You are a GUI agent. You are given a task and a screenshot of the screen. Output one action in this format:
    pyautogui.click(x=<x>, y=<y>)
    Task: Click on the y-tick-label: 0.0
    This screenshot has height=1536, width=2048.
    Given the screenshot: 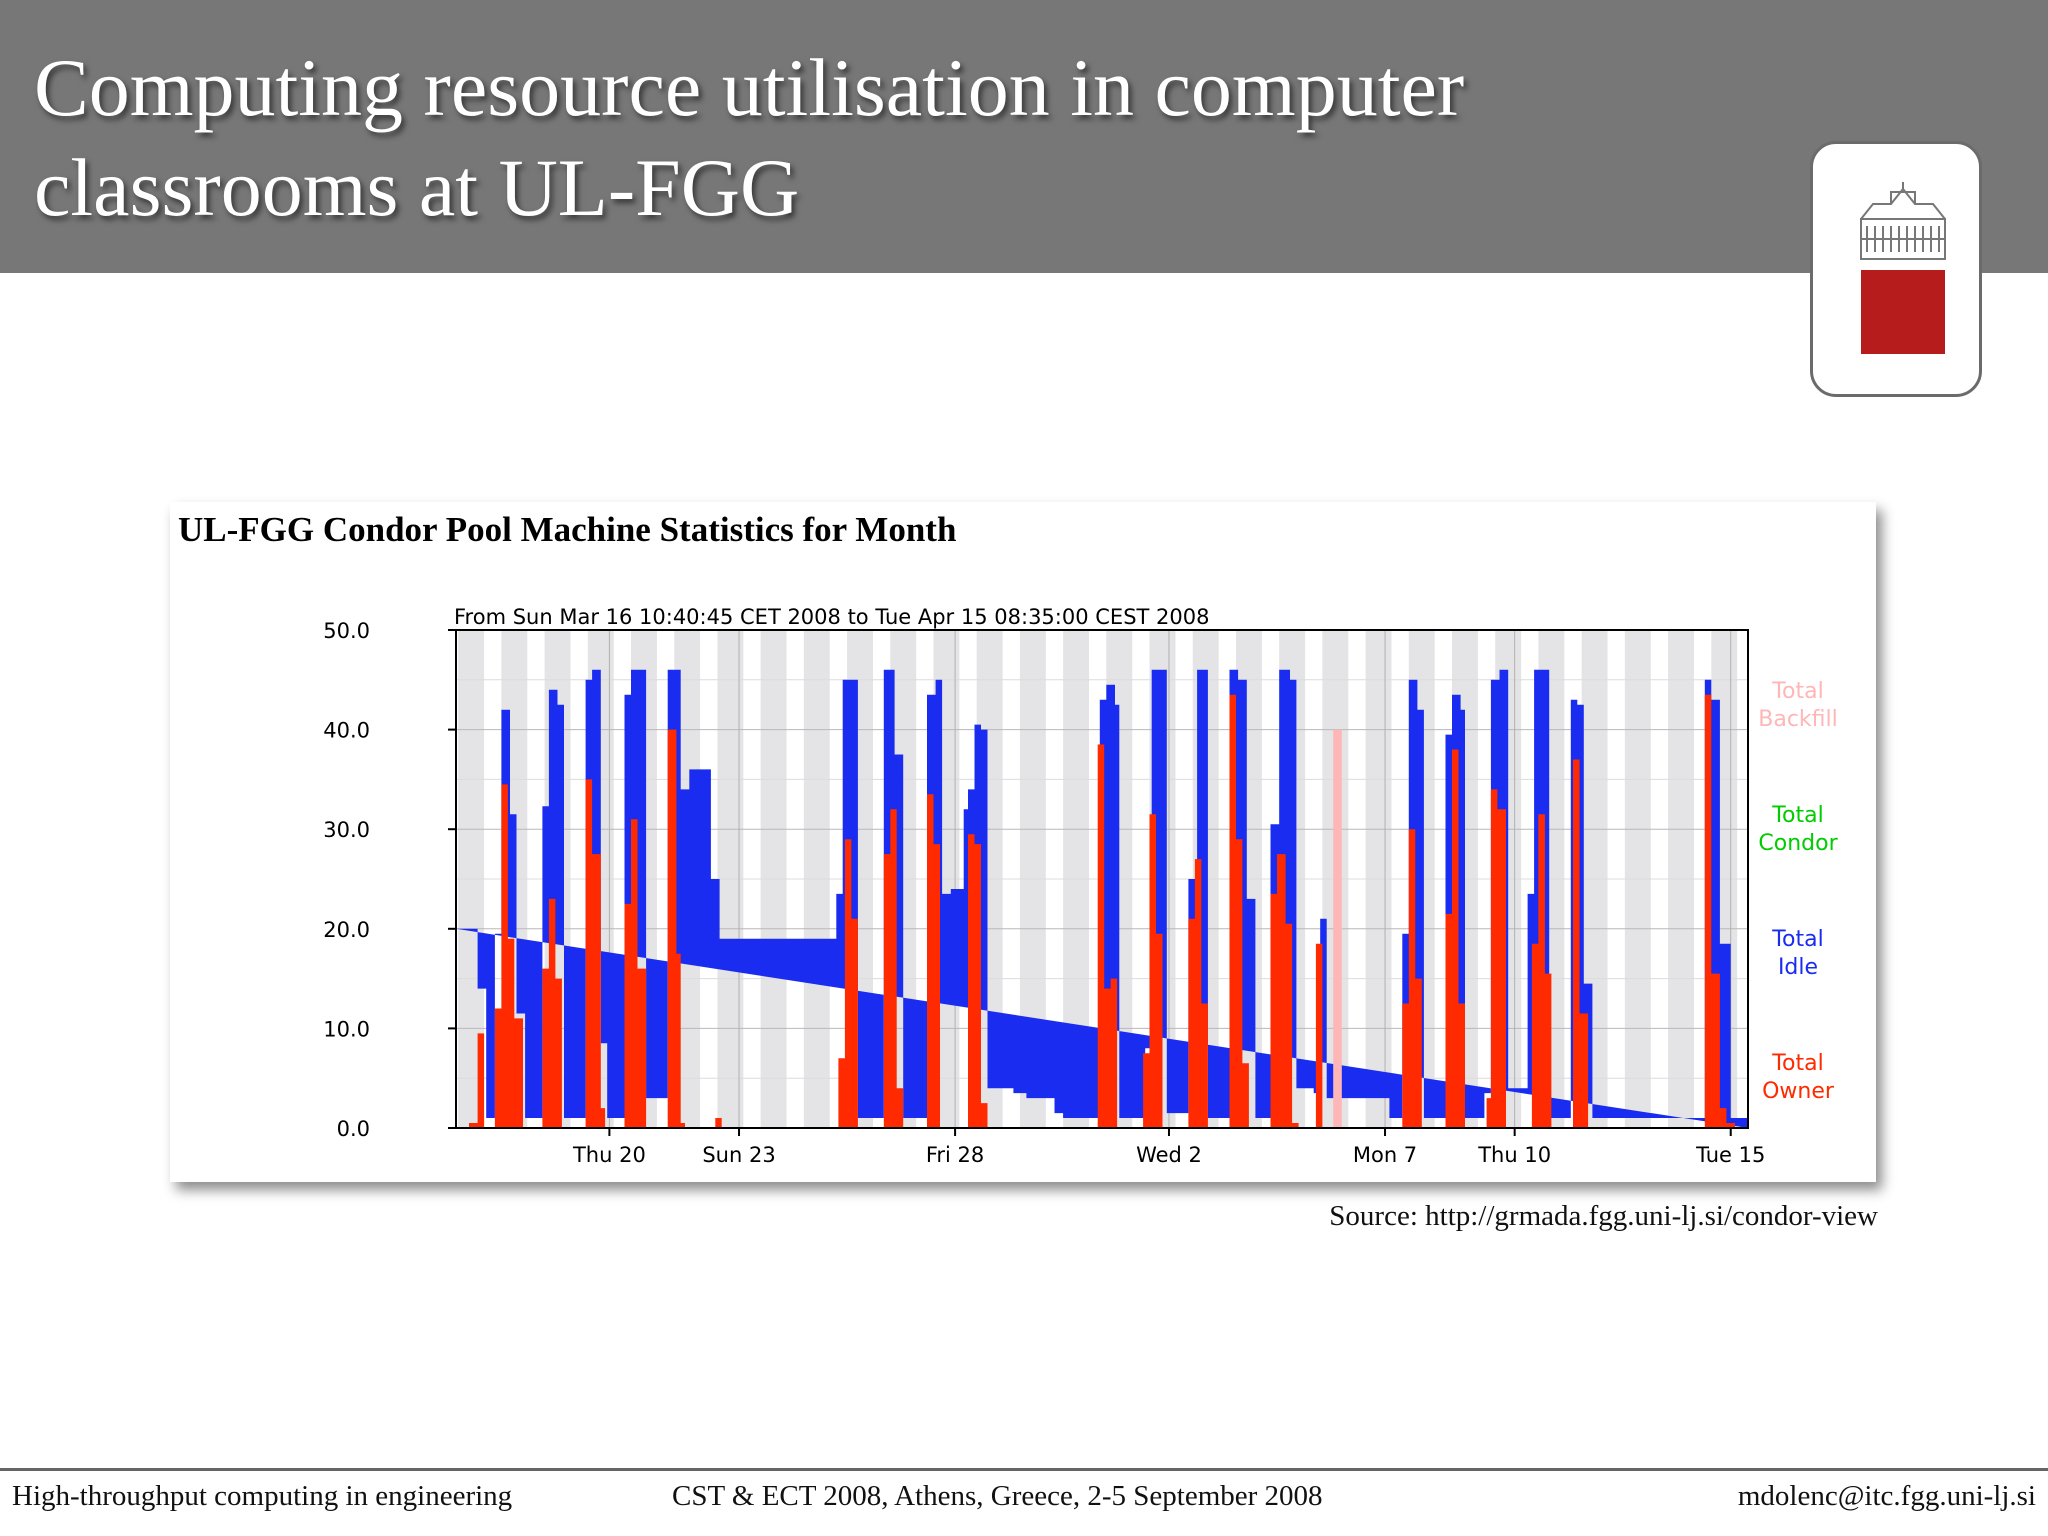 What is the action you would take?
    pyautogui.click(x=353, y=1129)
    